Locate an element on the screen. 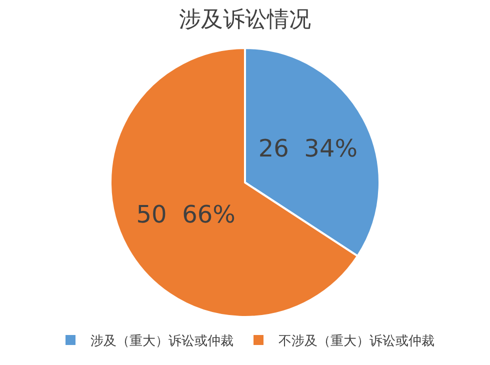 The width and height of the screenshot is (490, 365). chart-title: 涉及诉讼情况 is located at coordinates (245, 19).